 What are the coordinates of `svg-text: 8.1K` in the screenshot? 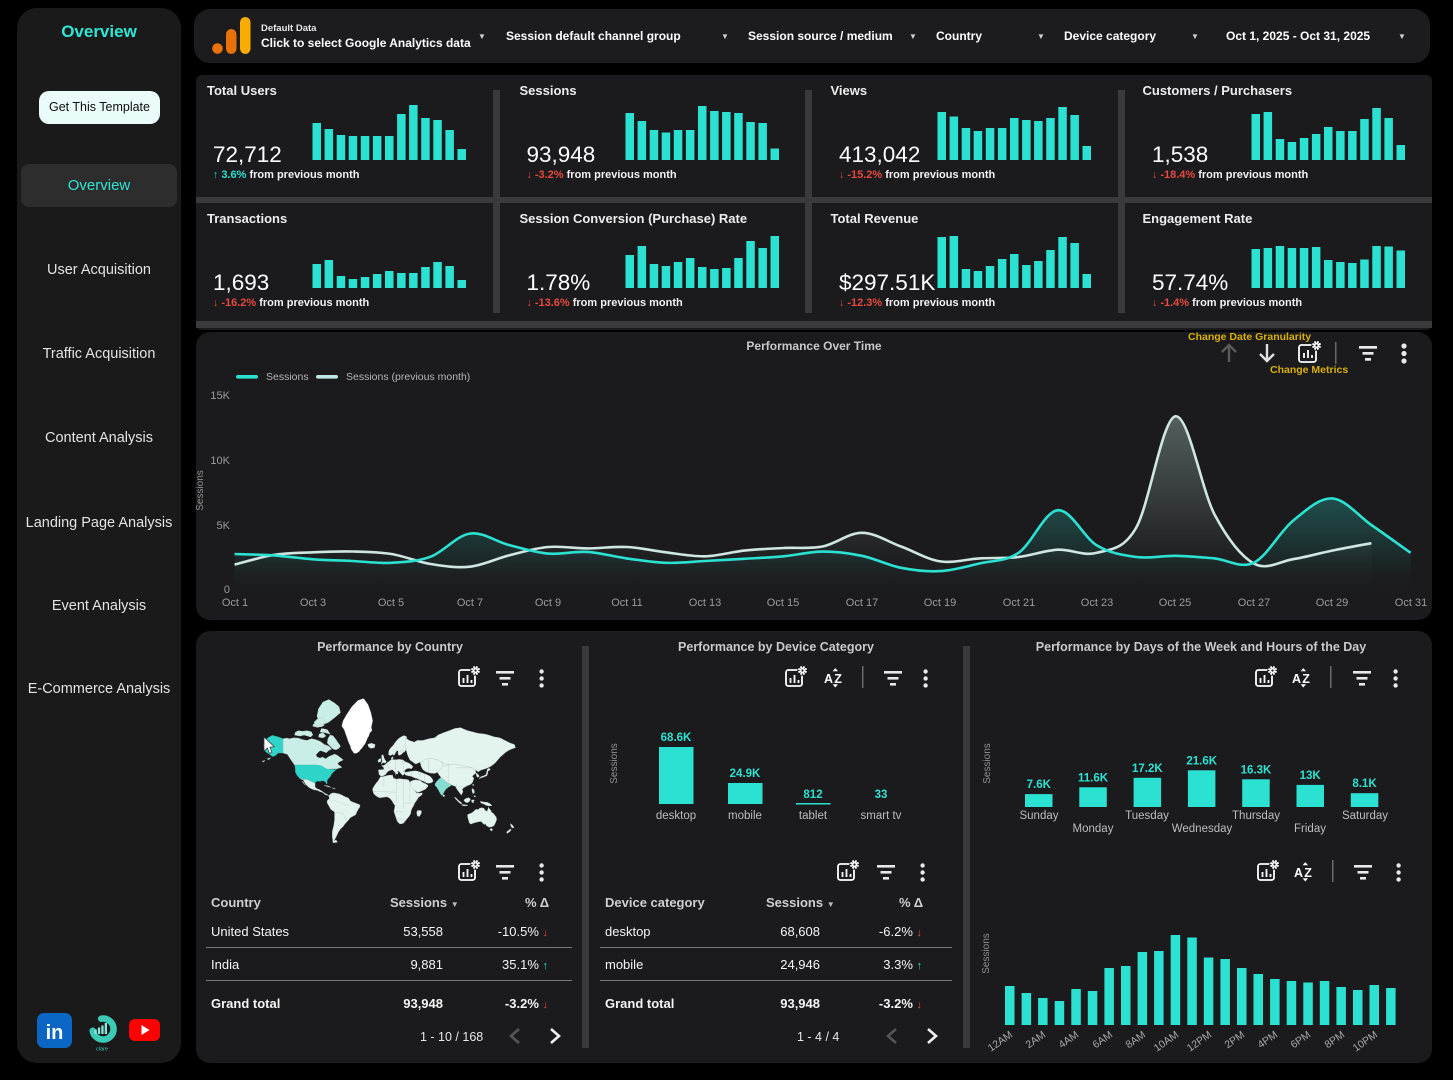 It's located at (1364, 784).